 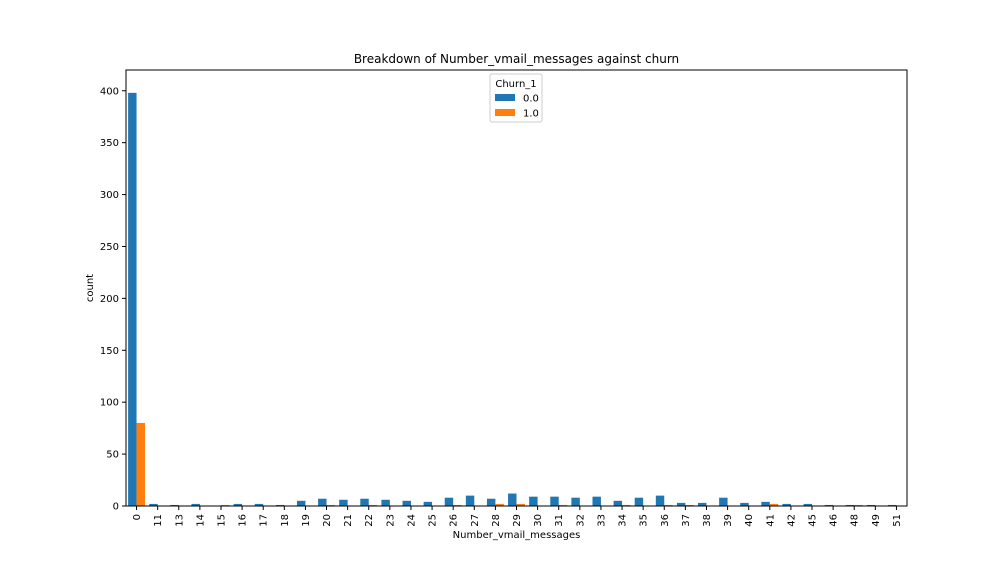 What do you see at coordinates (411, 520) in the screenshot?
I see `x-tick-label-24: 24` at bounding box center [411, 520].